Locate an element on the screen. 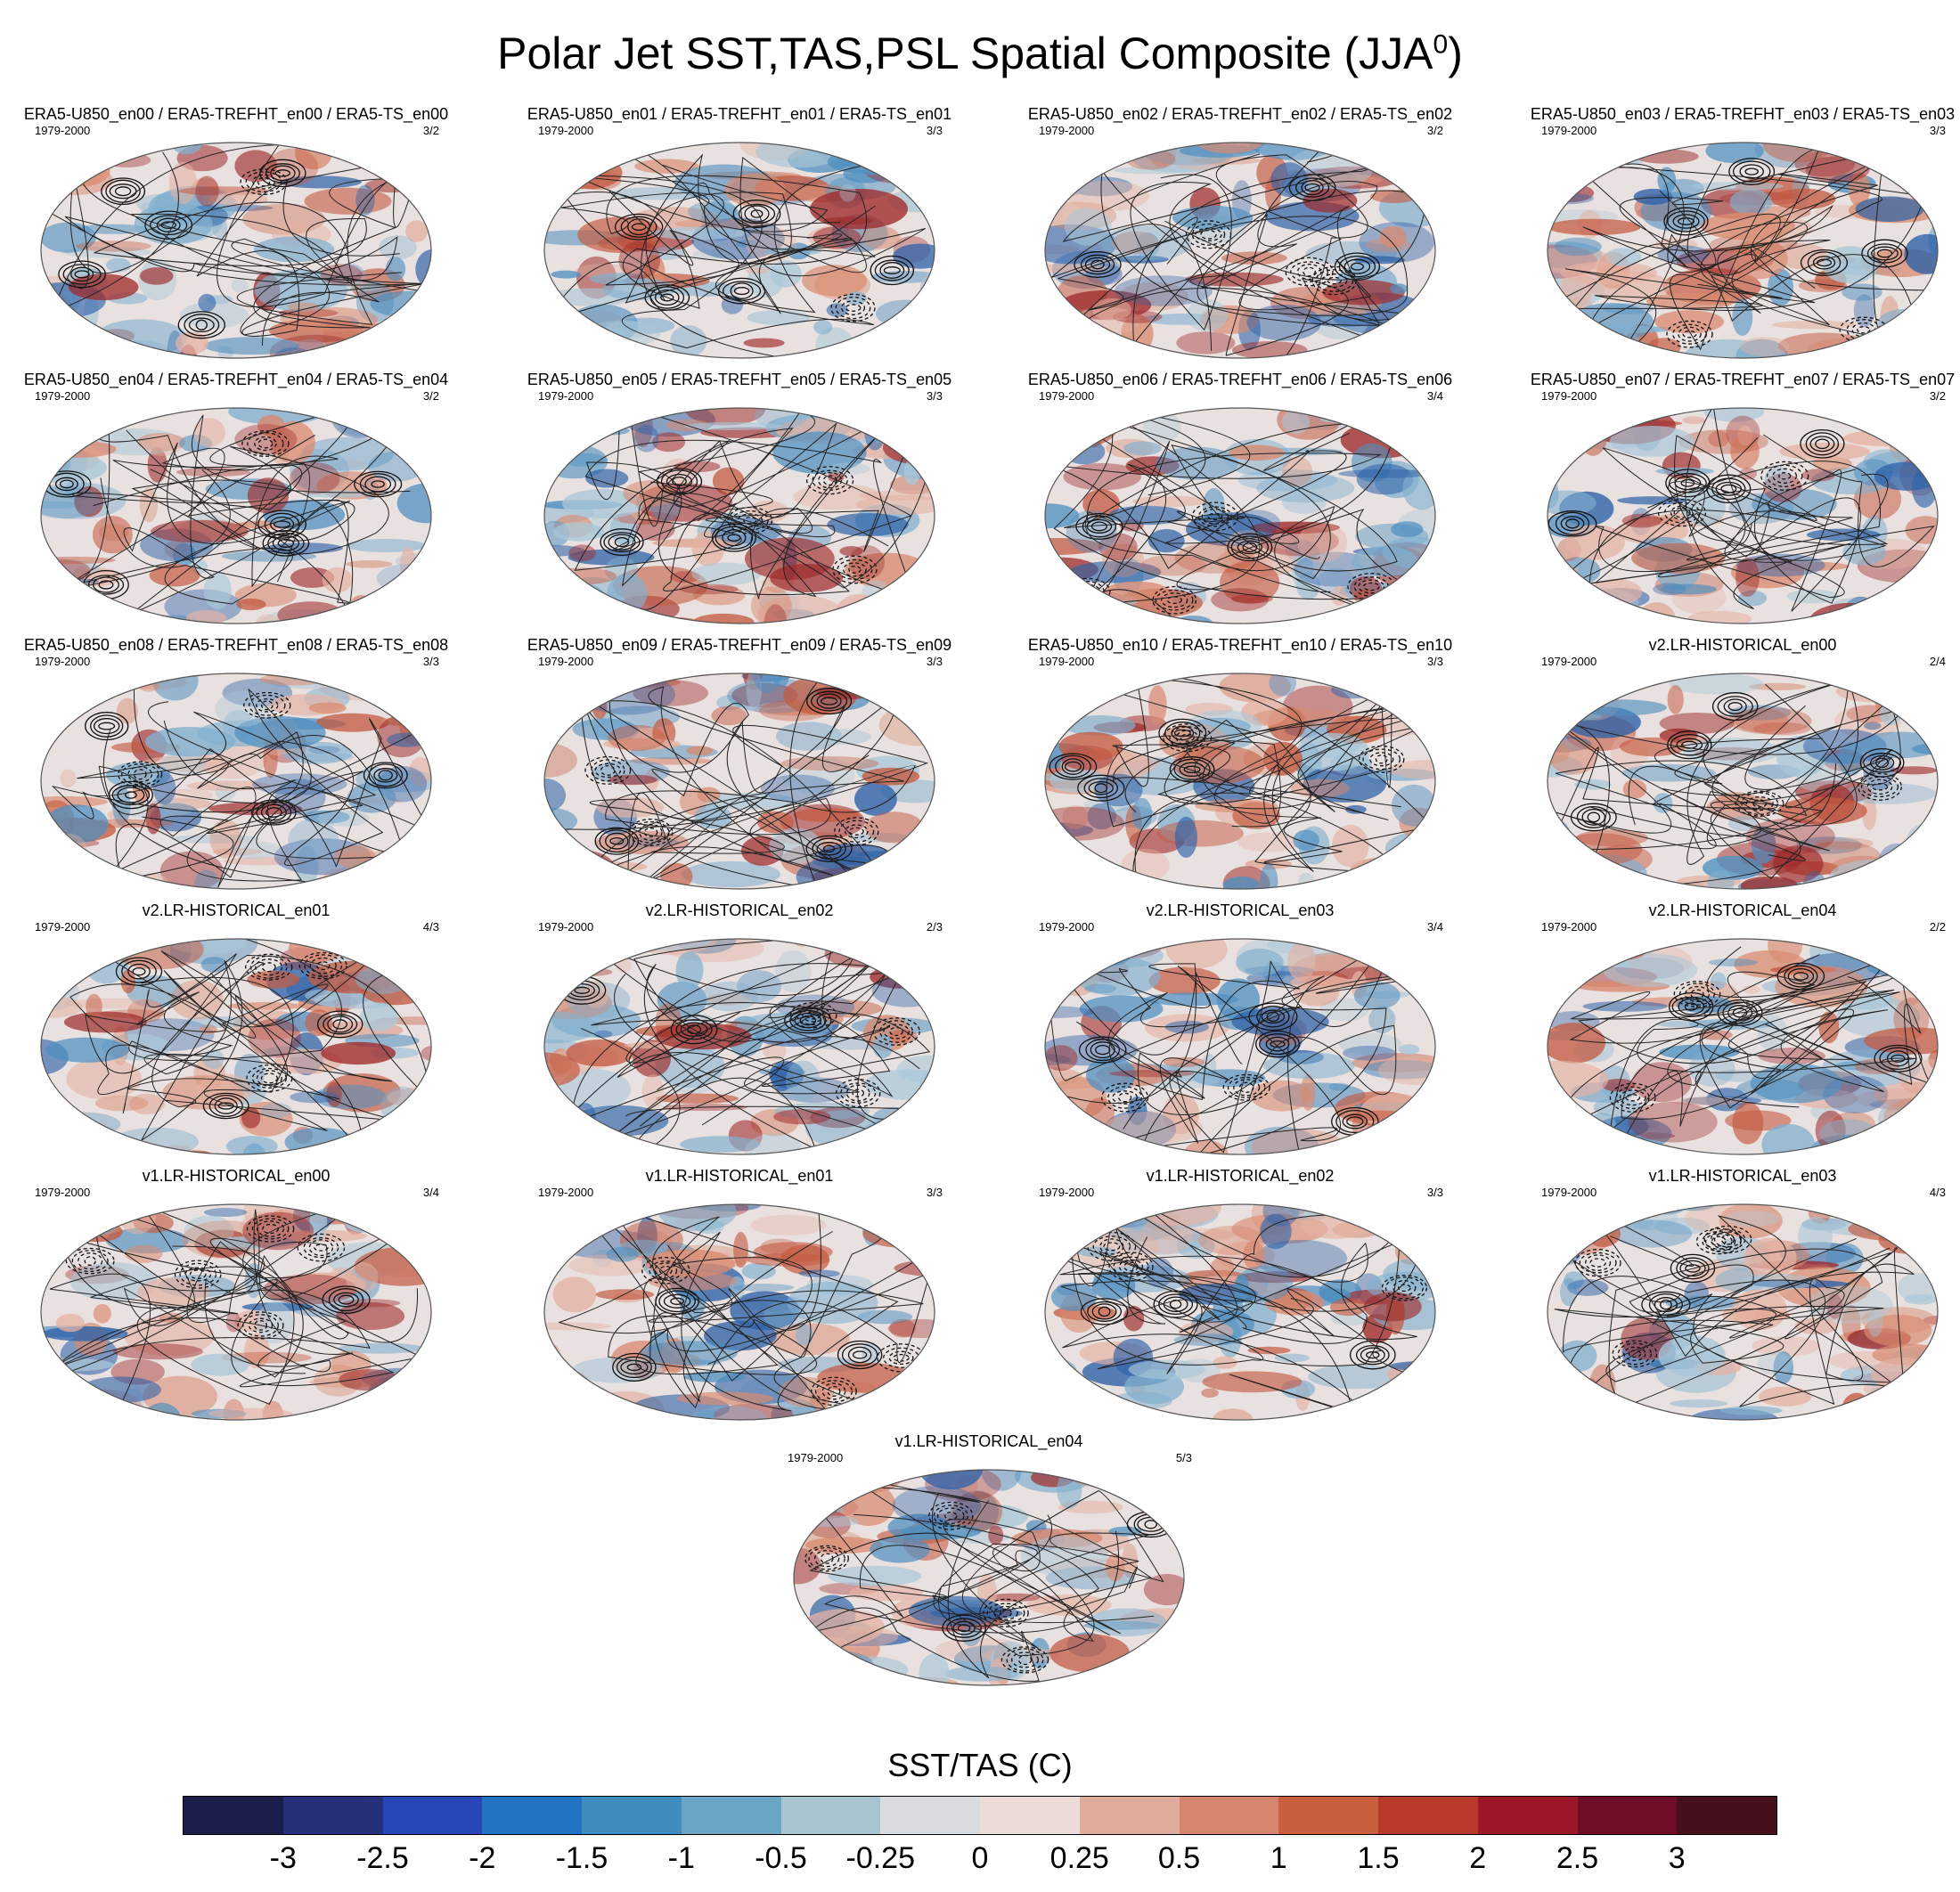  panel-title: v2.LR-HISTORICAL_en01 is located at coordinates (236, 910).